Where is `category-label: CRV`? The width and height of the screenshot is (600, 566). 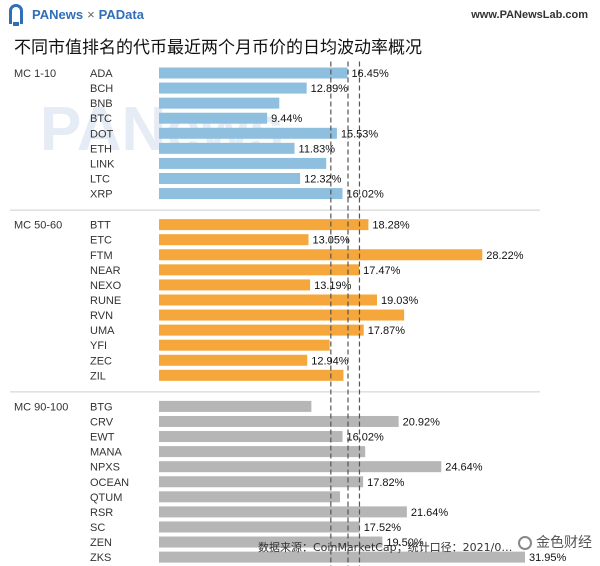
category-label: CRV is located at coordinates (102, 422).